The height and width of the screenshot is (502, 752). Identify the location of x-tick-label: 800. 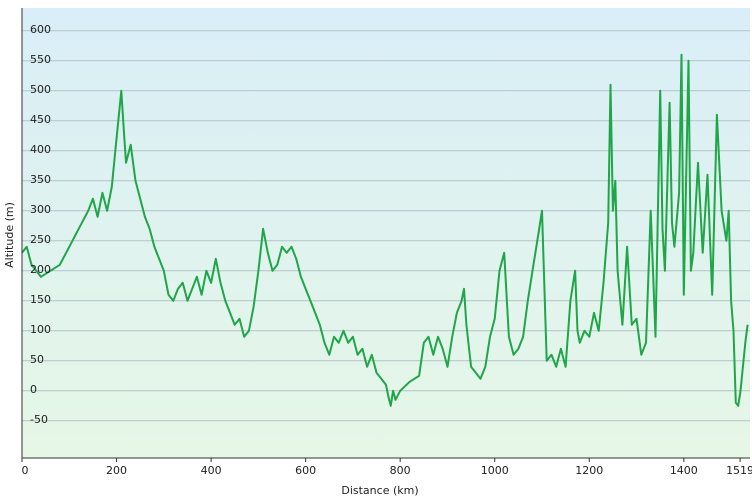
(400, 470).